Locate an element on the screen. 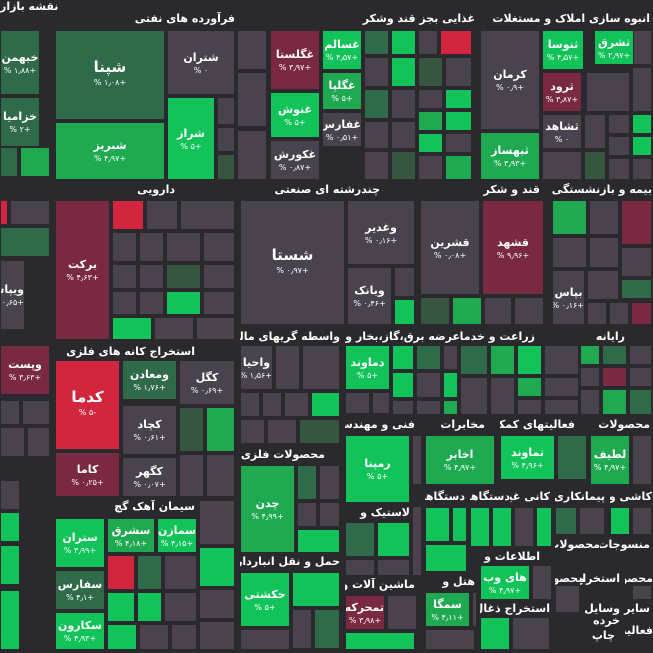  ticker-tile: برکت +۴٫۶۳ % is located at coordinates (82, 270).